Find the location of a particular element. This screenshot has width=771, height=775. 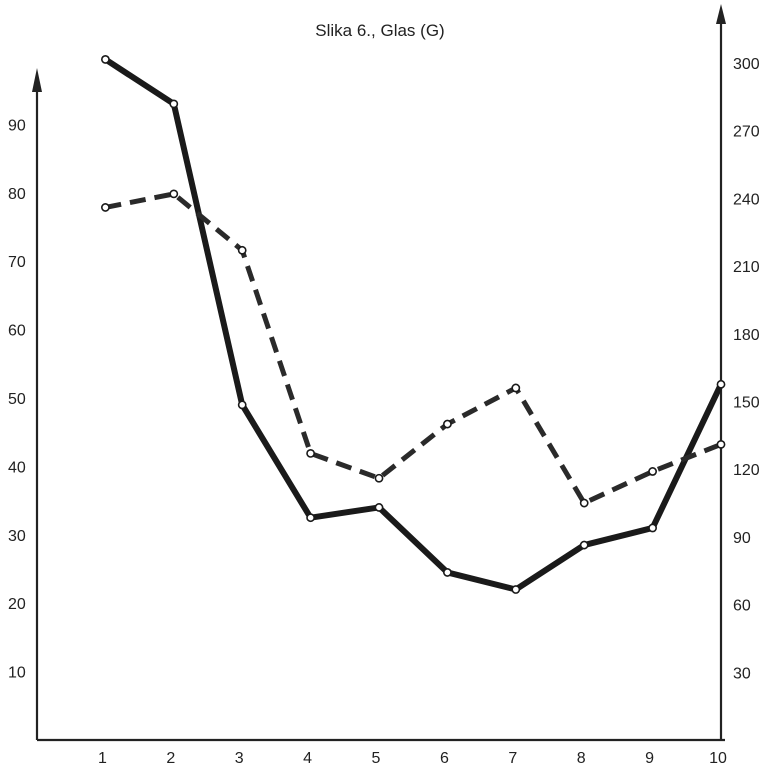

chart-title: Slika 6., Glas (G) is located at coordinates (379, 30).